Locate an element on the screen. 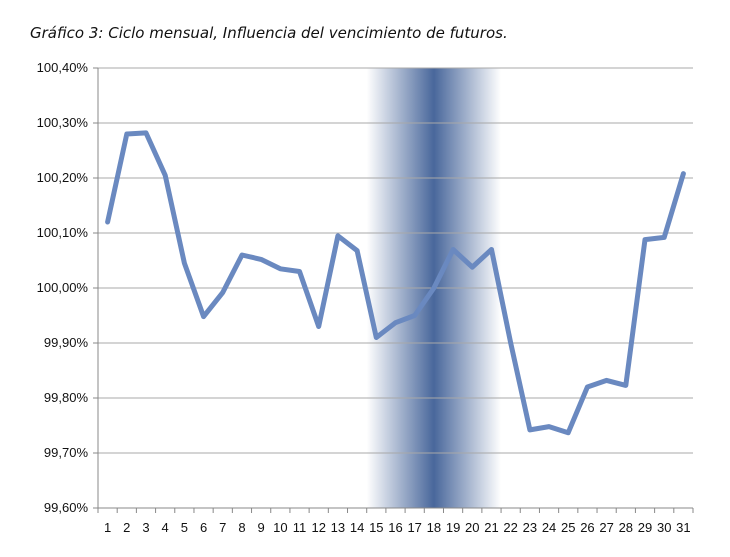  x-tick-label: 1 is located at coordinates (107, 527).